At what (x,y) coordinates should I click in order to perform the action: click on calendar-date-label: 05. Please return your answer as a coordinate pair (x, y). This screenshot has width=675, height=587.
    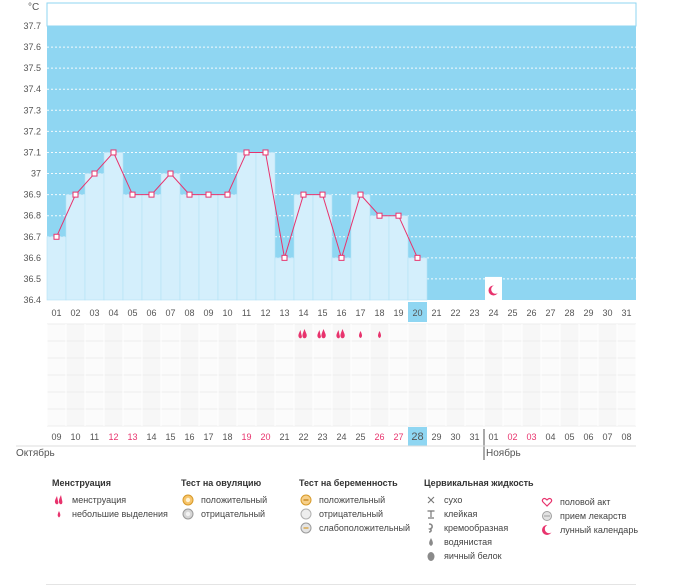
    Looking at the image, I should click on (569, 437).